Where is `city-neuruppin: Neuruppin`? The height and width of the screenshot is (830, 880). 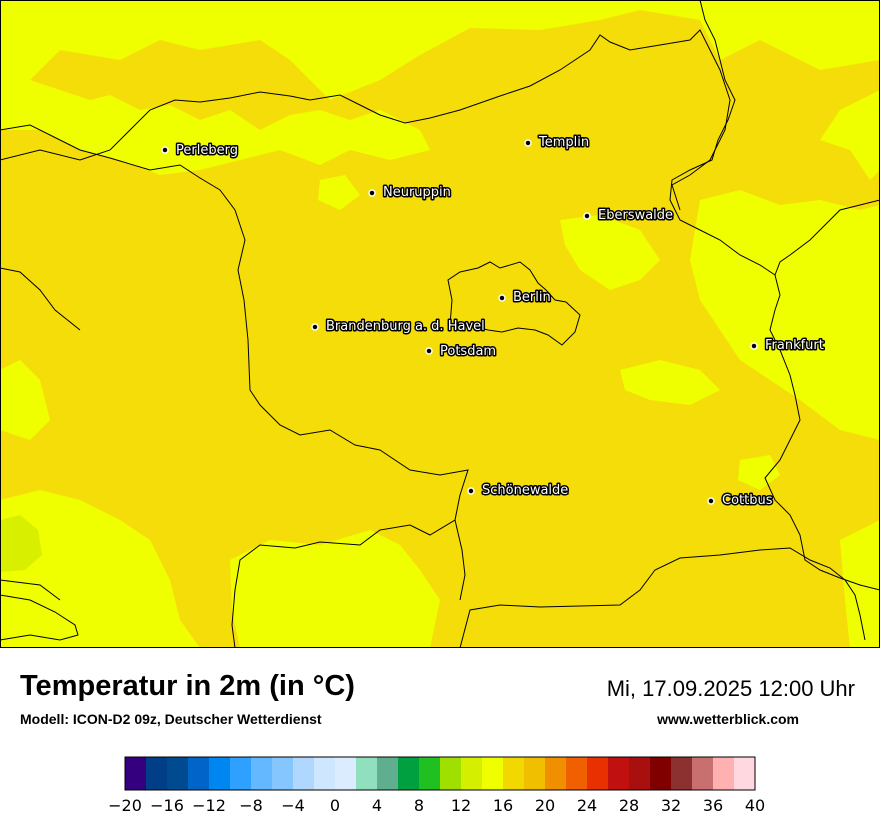
city-neuruppin: Neuruppin is located at coordinates (410, 193).